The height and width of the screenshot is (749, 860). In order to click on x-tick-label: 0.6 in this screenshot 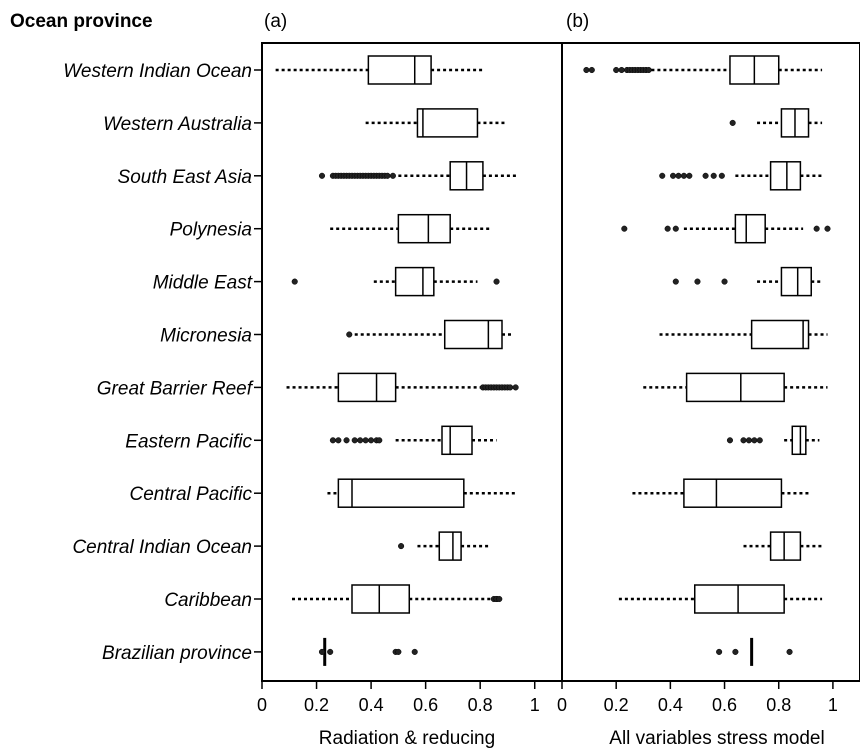, I will do `click(425, 705)`.